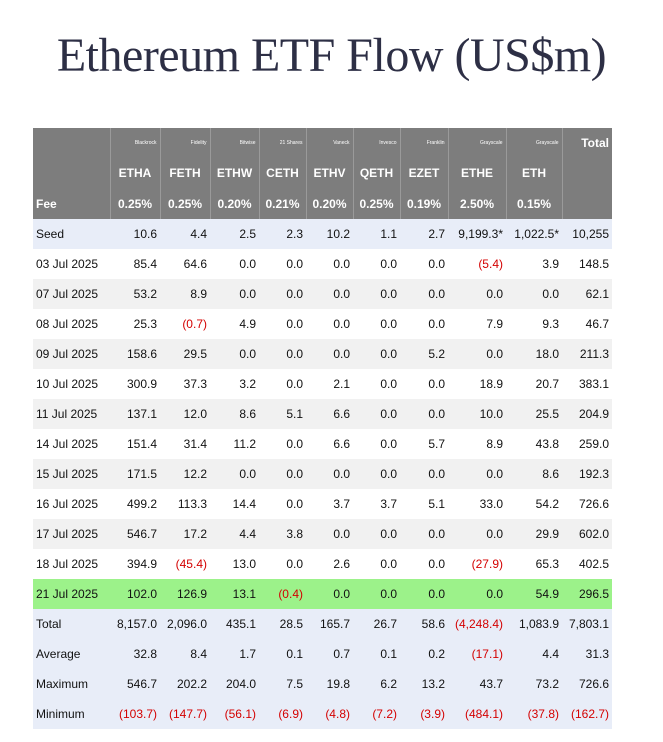 The image size is (663, 742). What do you see at coordinates (135, 294) in the screenshot?
I see `flow-value-cell: 53.2` at bounding box center [135, 294].